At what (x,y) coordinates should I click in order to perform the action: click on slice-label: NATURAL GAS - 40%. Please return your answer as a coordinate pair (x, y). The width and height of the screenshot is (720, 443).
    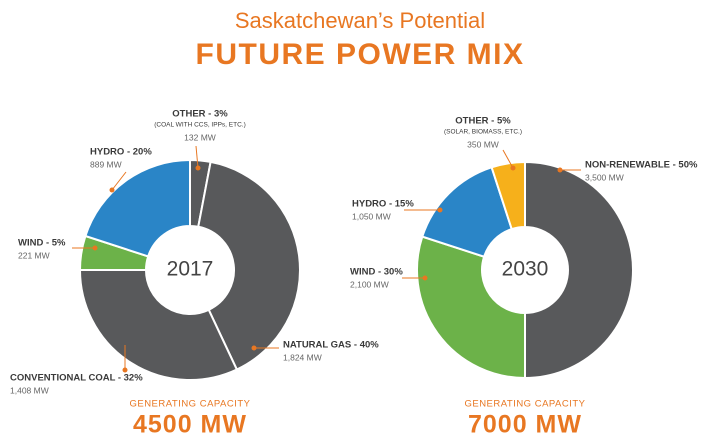
    Looking at the image, I should click on (331, 345).